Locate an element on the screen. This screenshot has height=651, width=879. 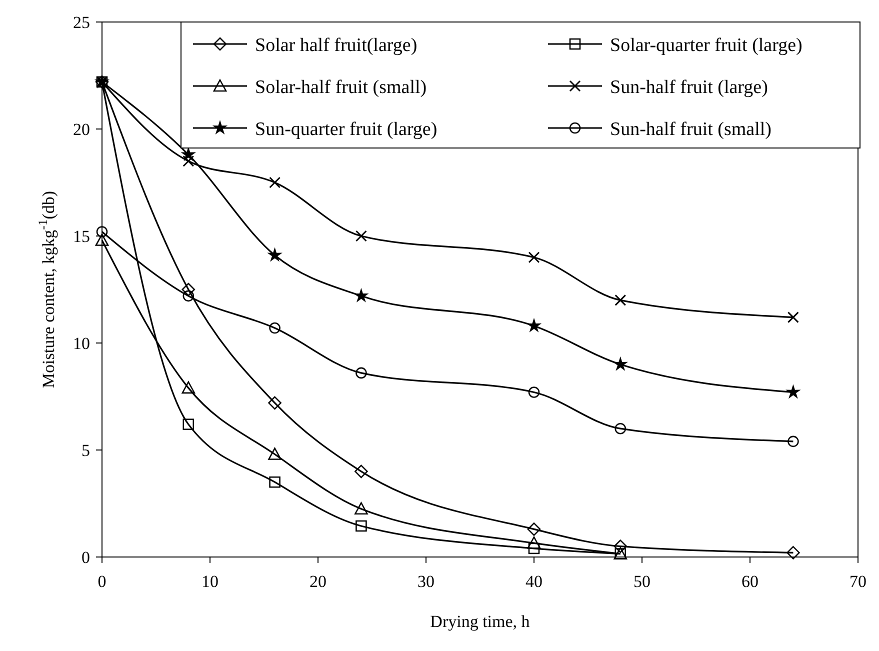
legend-label: Sun-quarter fruit (large) is located at coordinates (346, 129).